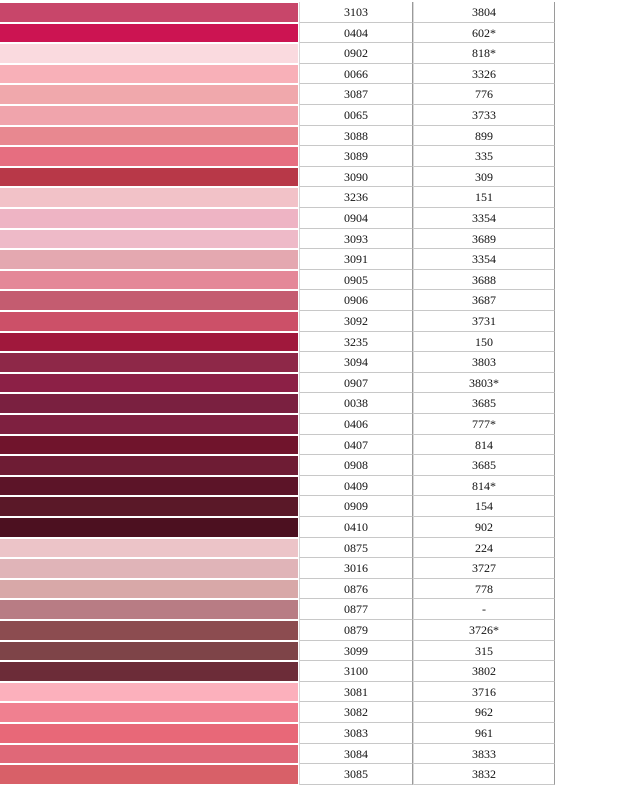  I want to click on code-a: 0904, so click(356, 218).